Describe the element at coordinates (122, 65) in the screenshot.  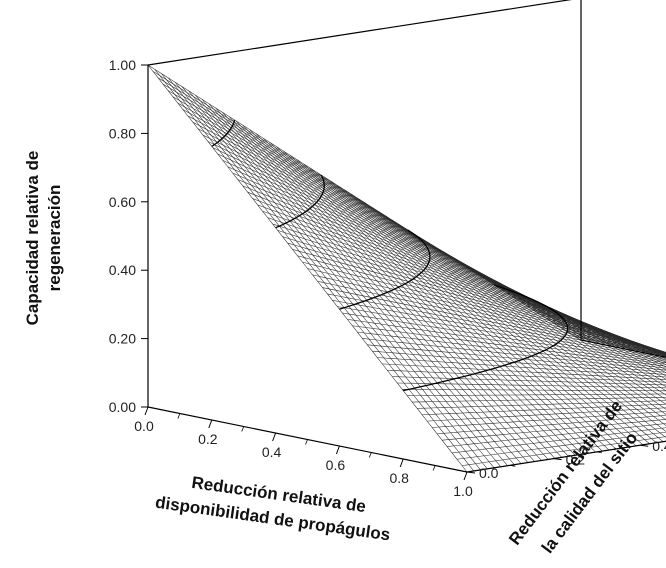
I see `z-tick-label: 1.00` at that location.